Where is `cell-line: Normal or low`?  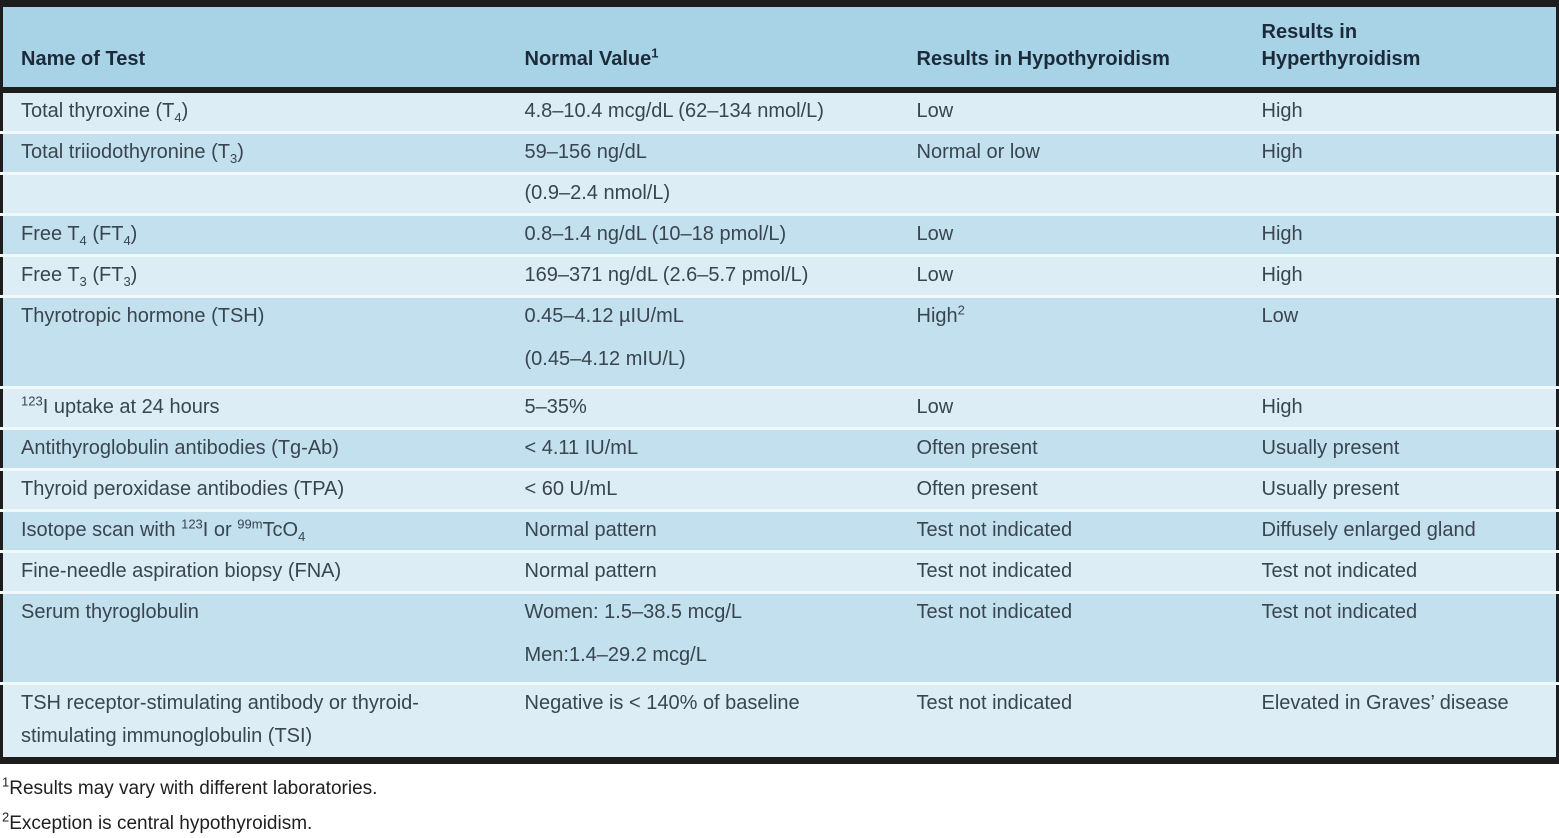 cell-line: Normal or low is located at coordinates (978, 152).